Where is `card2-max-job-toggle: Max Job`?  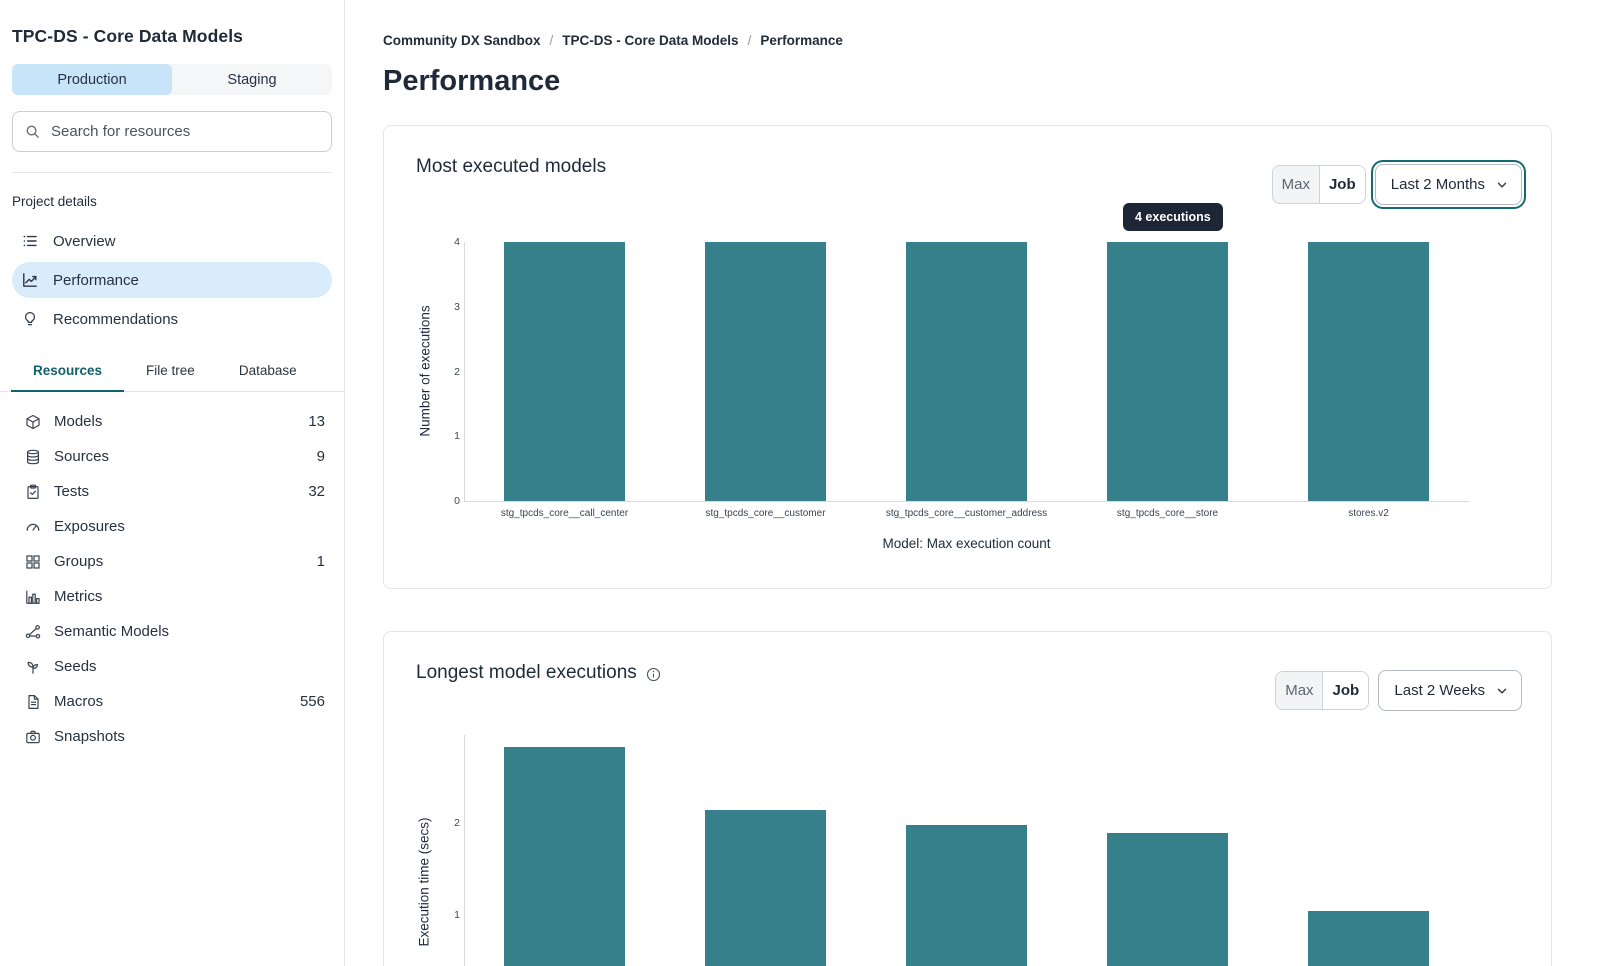 card2-max-job-toggle: Max Job is located at coordinates (1322, 690).